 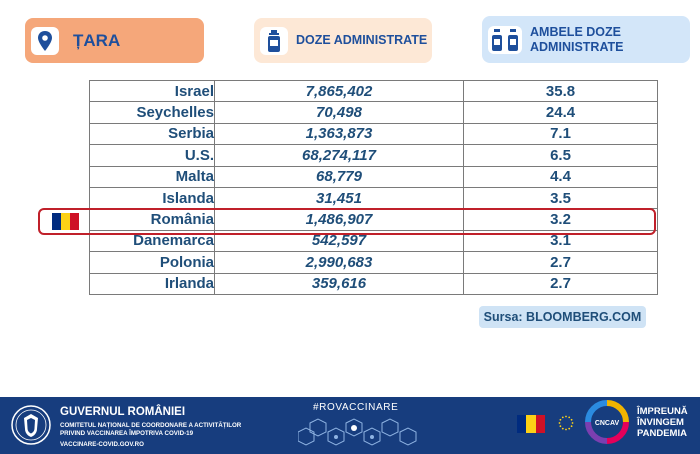 I want to click on country-cell: Malta, so click(x=152, y=176).